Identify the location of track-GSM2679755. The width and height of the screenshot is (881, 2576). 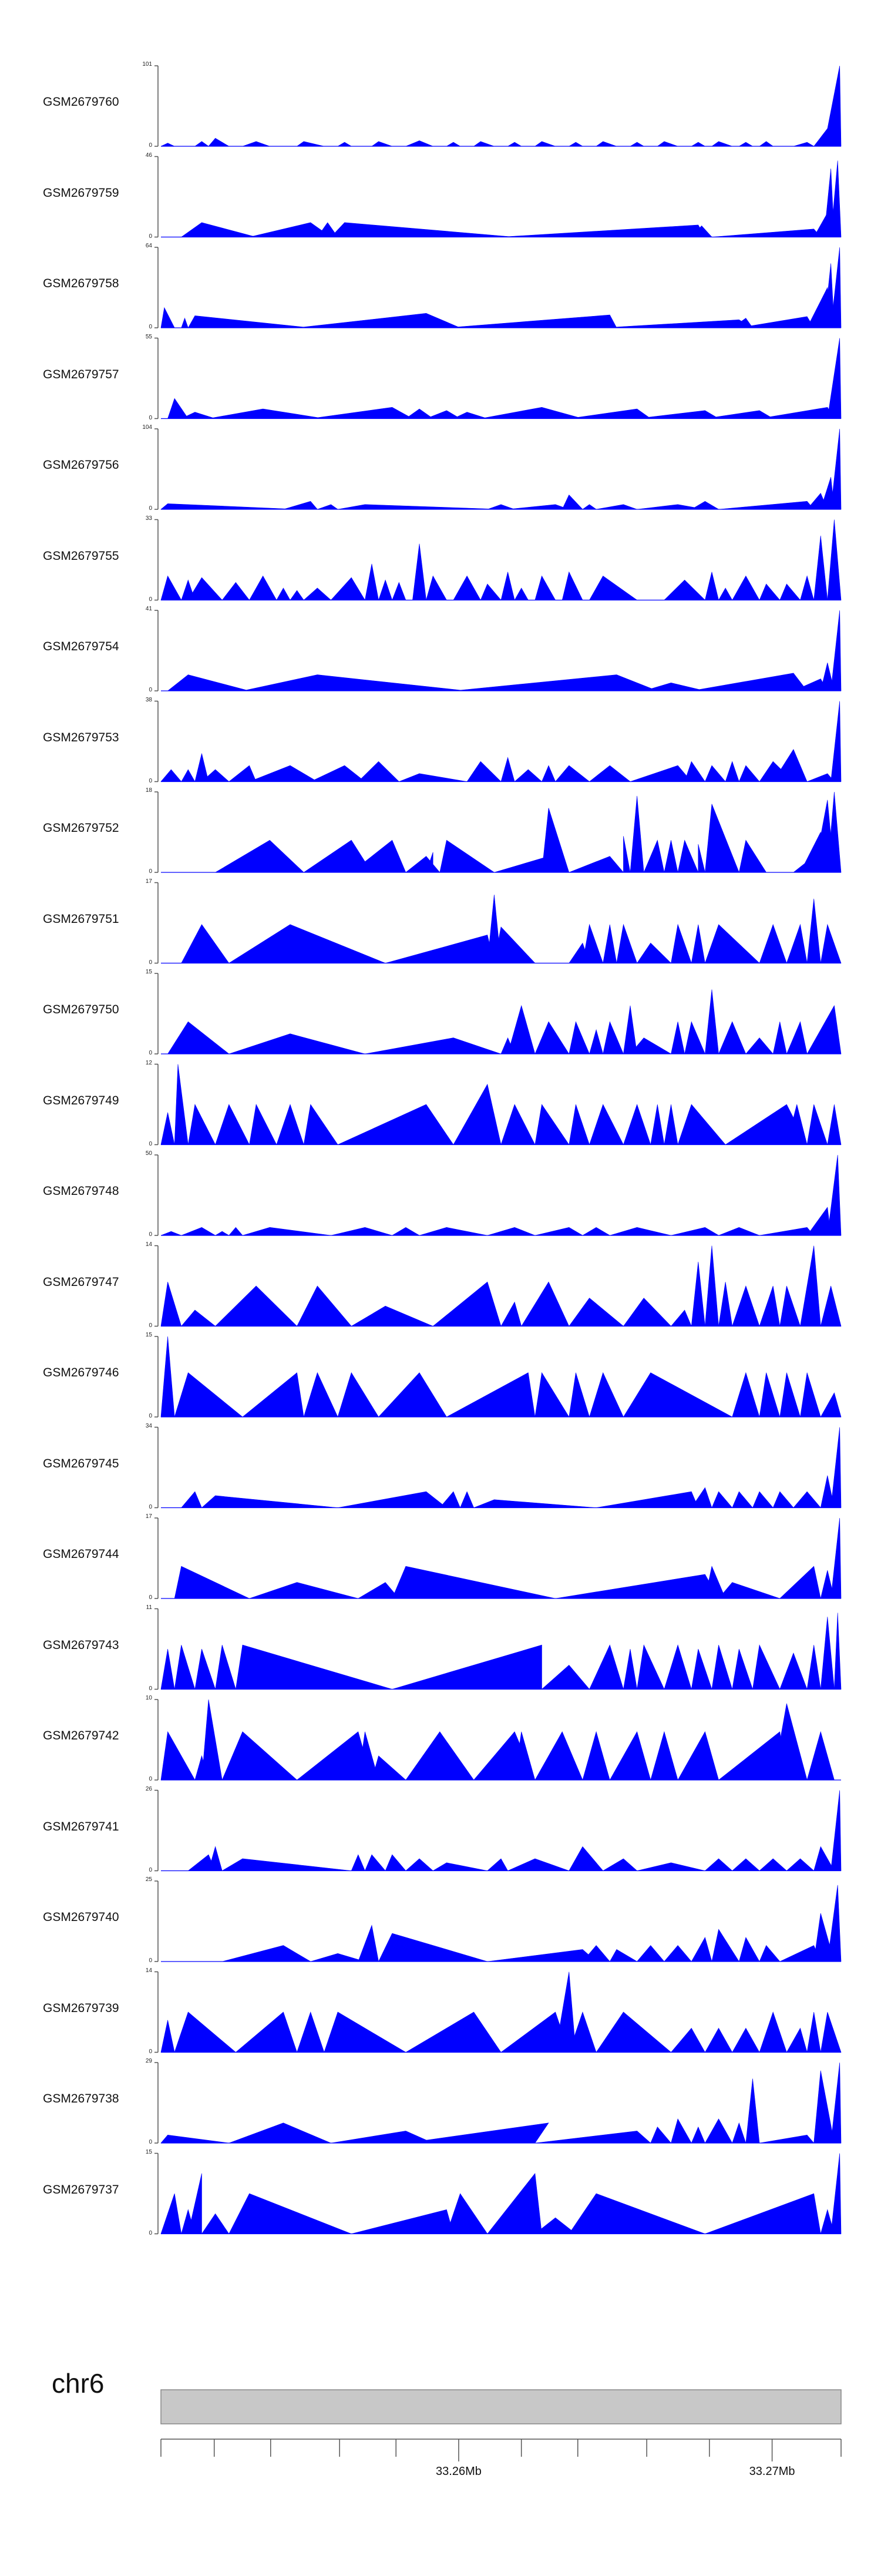
(498, 560).